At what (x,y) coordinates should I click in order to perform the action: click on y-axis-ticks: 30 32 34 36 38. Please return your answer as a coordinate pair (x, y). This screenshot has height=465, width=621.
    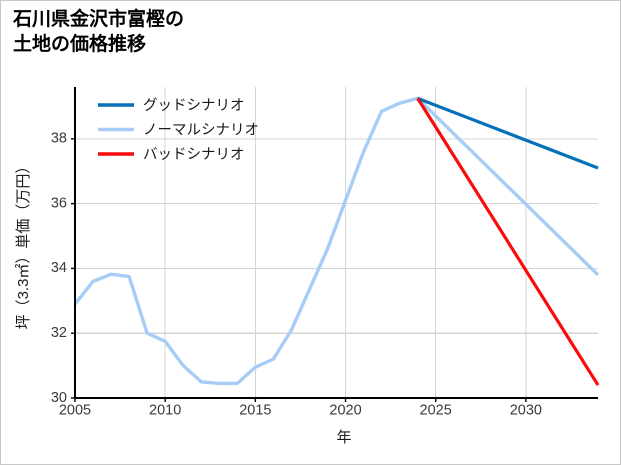
    Looking at the image, I should click on (63, 268).